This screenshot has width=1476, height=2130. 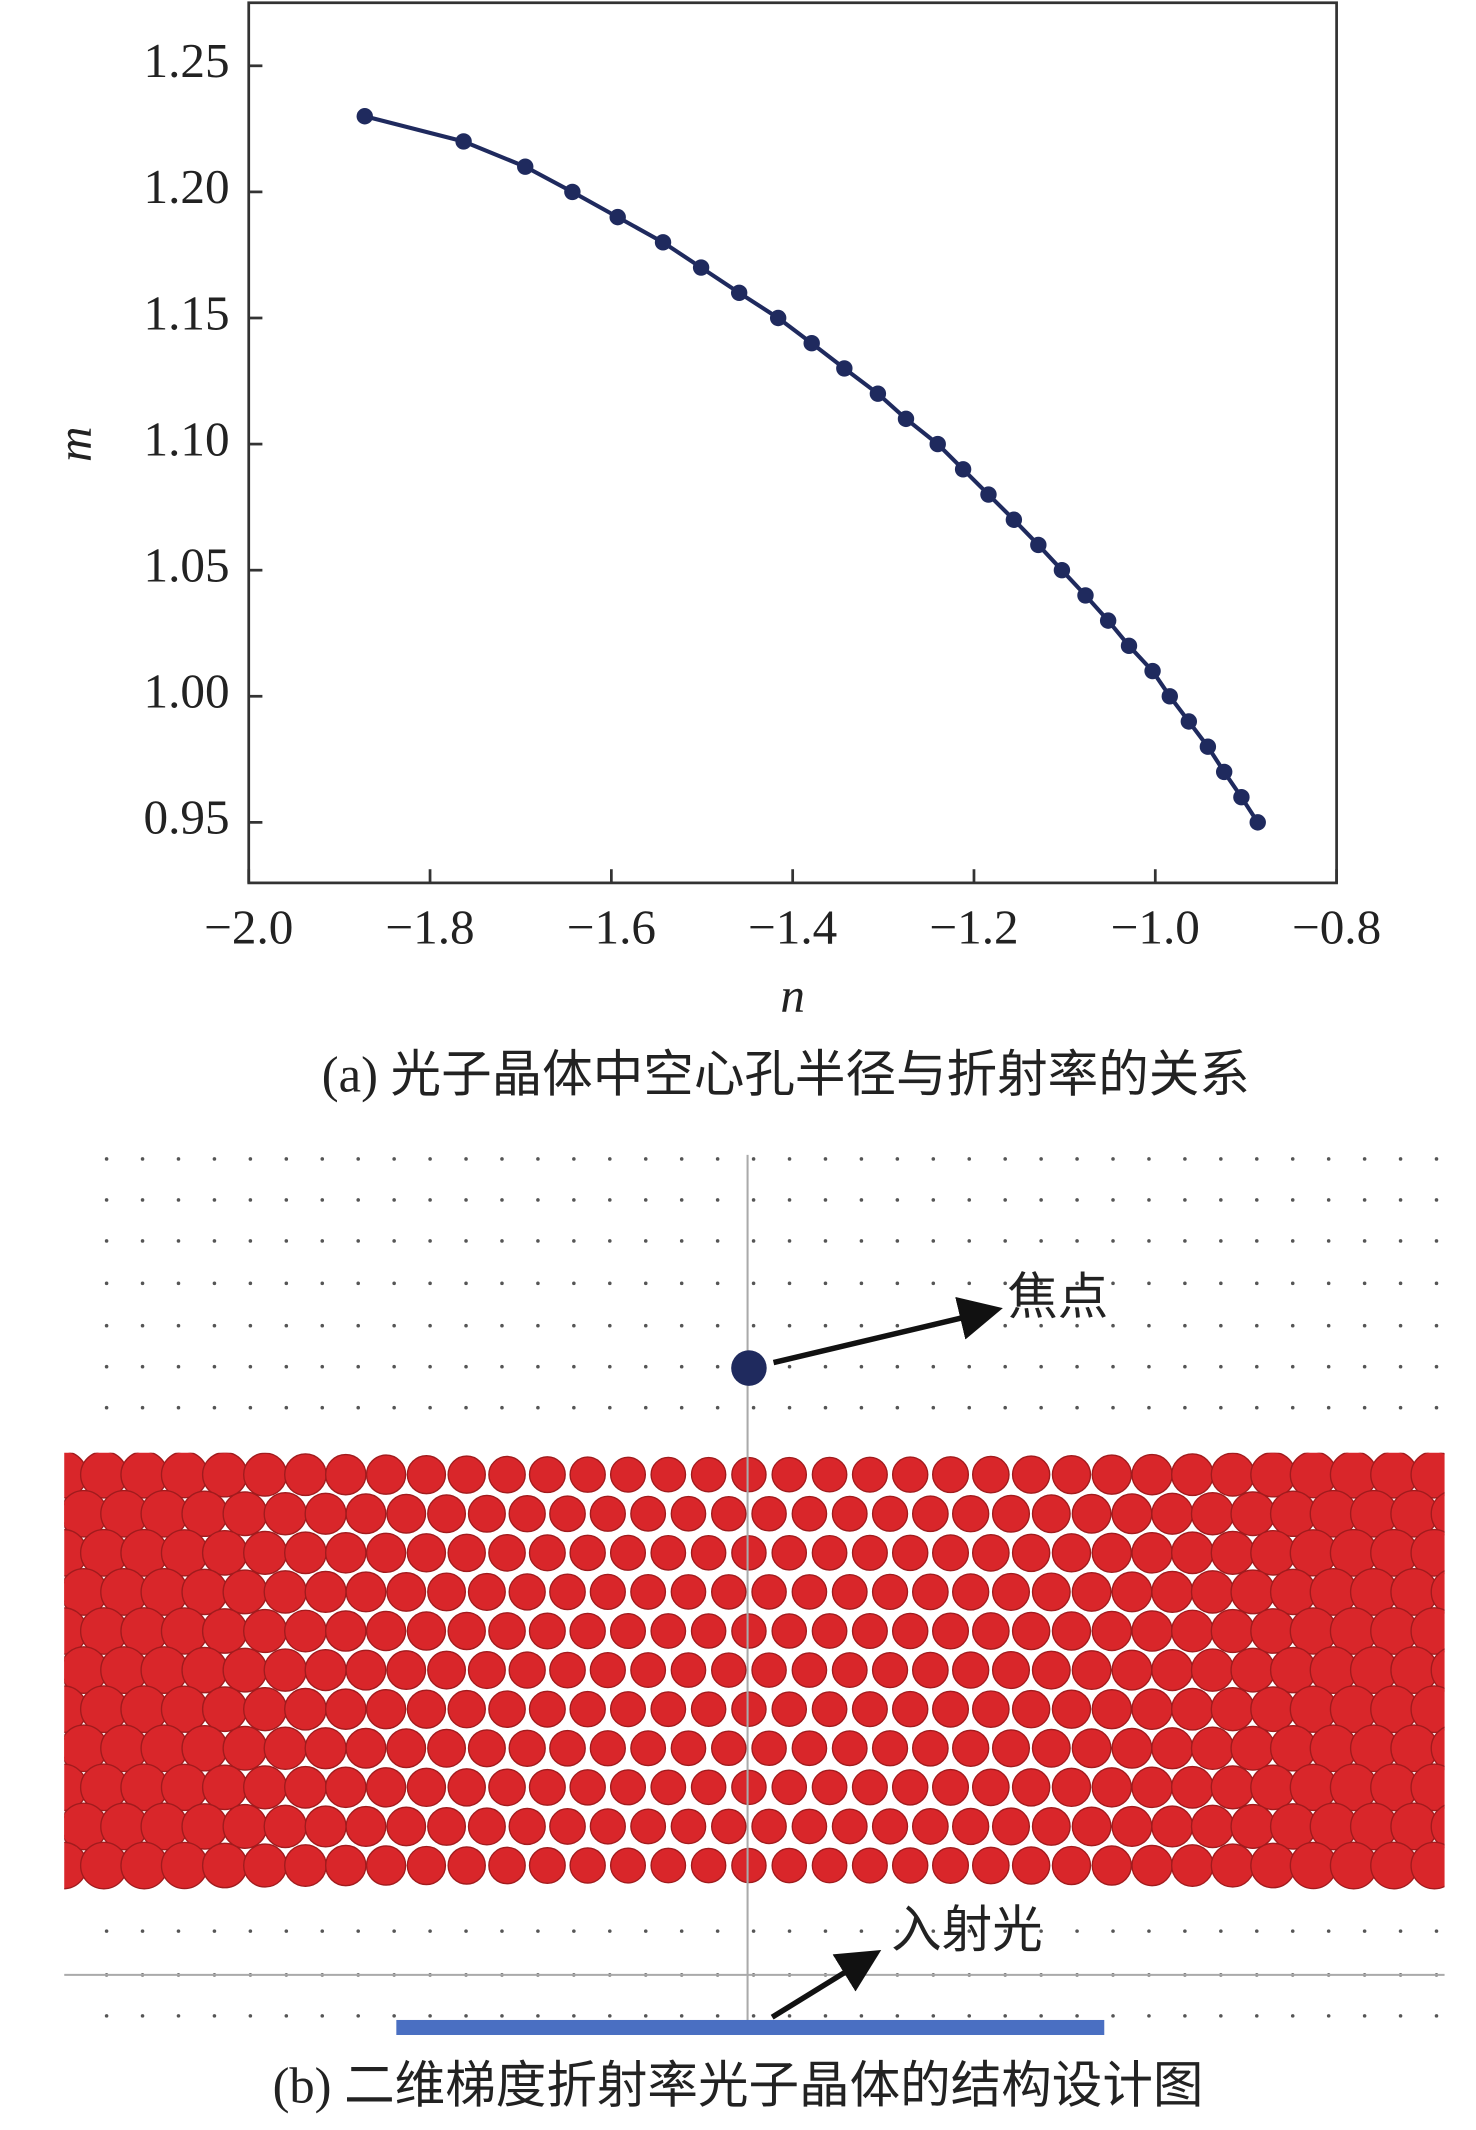 I want to click on point, so click(x=1169, y=696).